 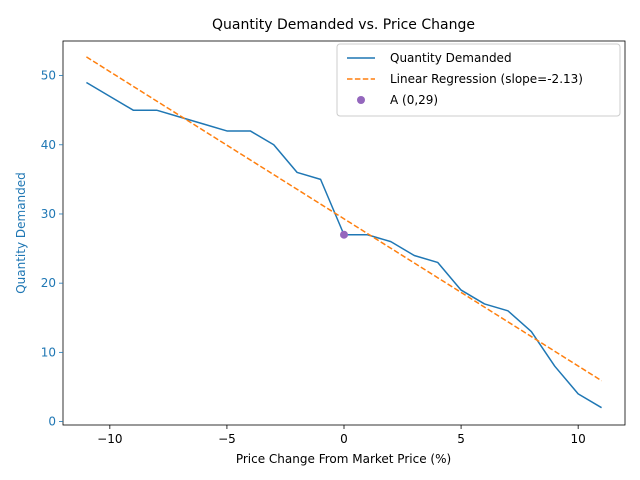 I want to click on y-tick-label: 20, so click(x=48, y=283).